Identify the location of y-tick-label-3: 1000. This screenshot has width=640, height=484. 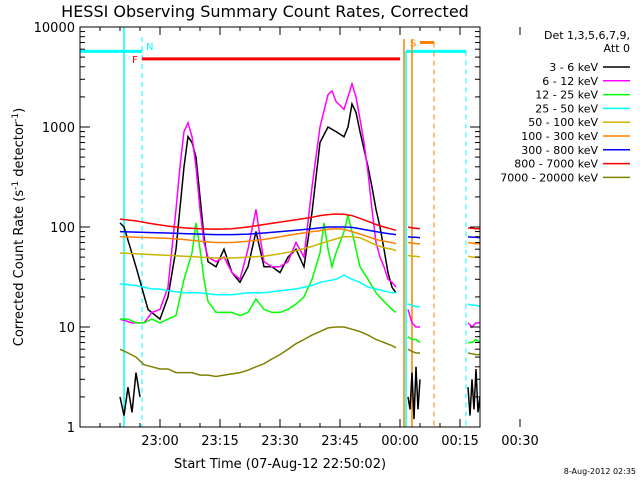
(58, 128).